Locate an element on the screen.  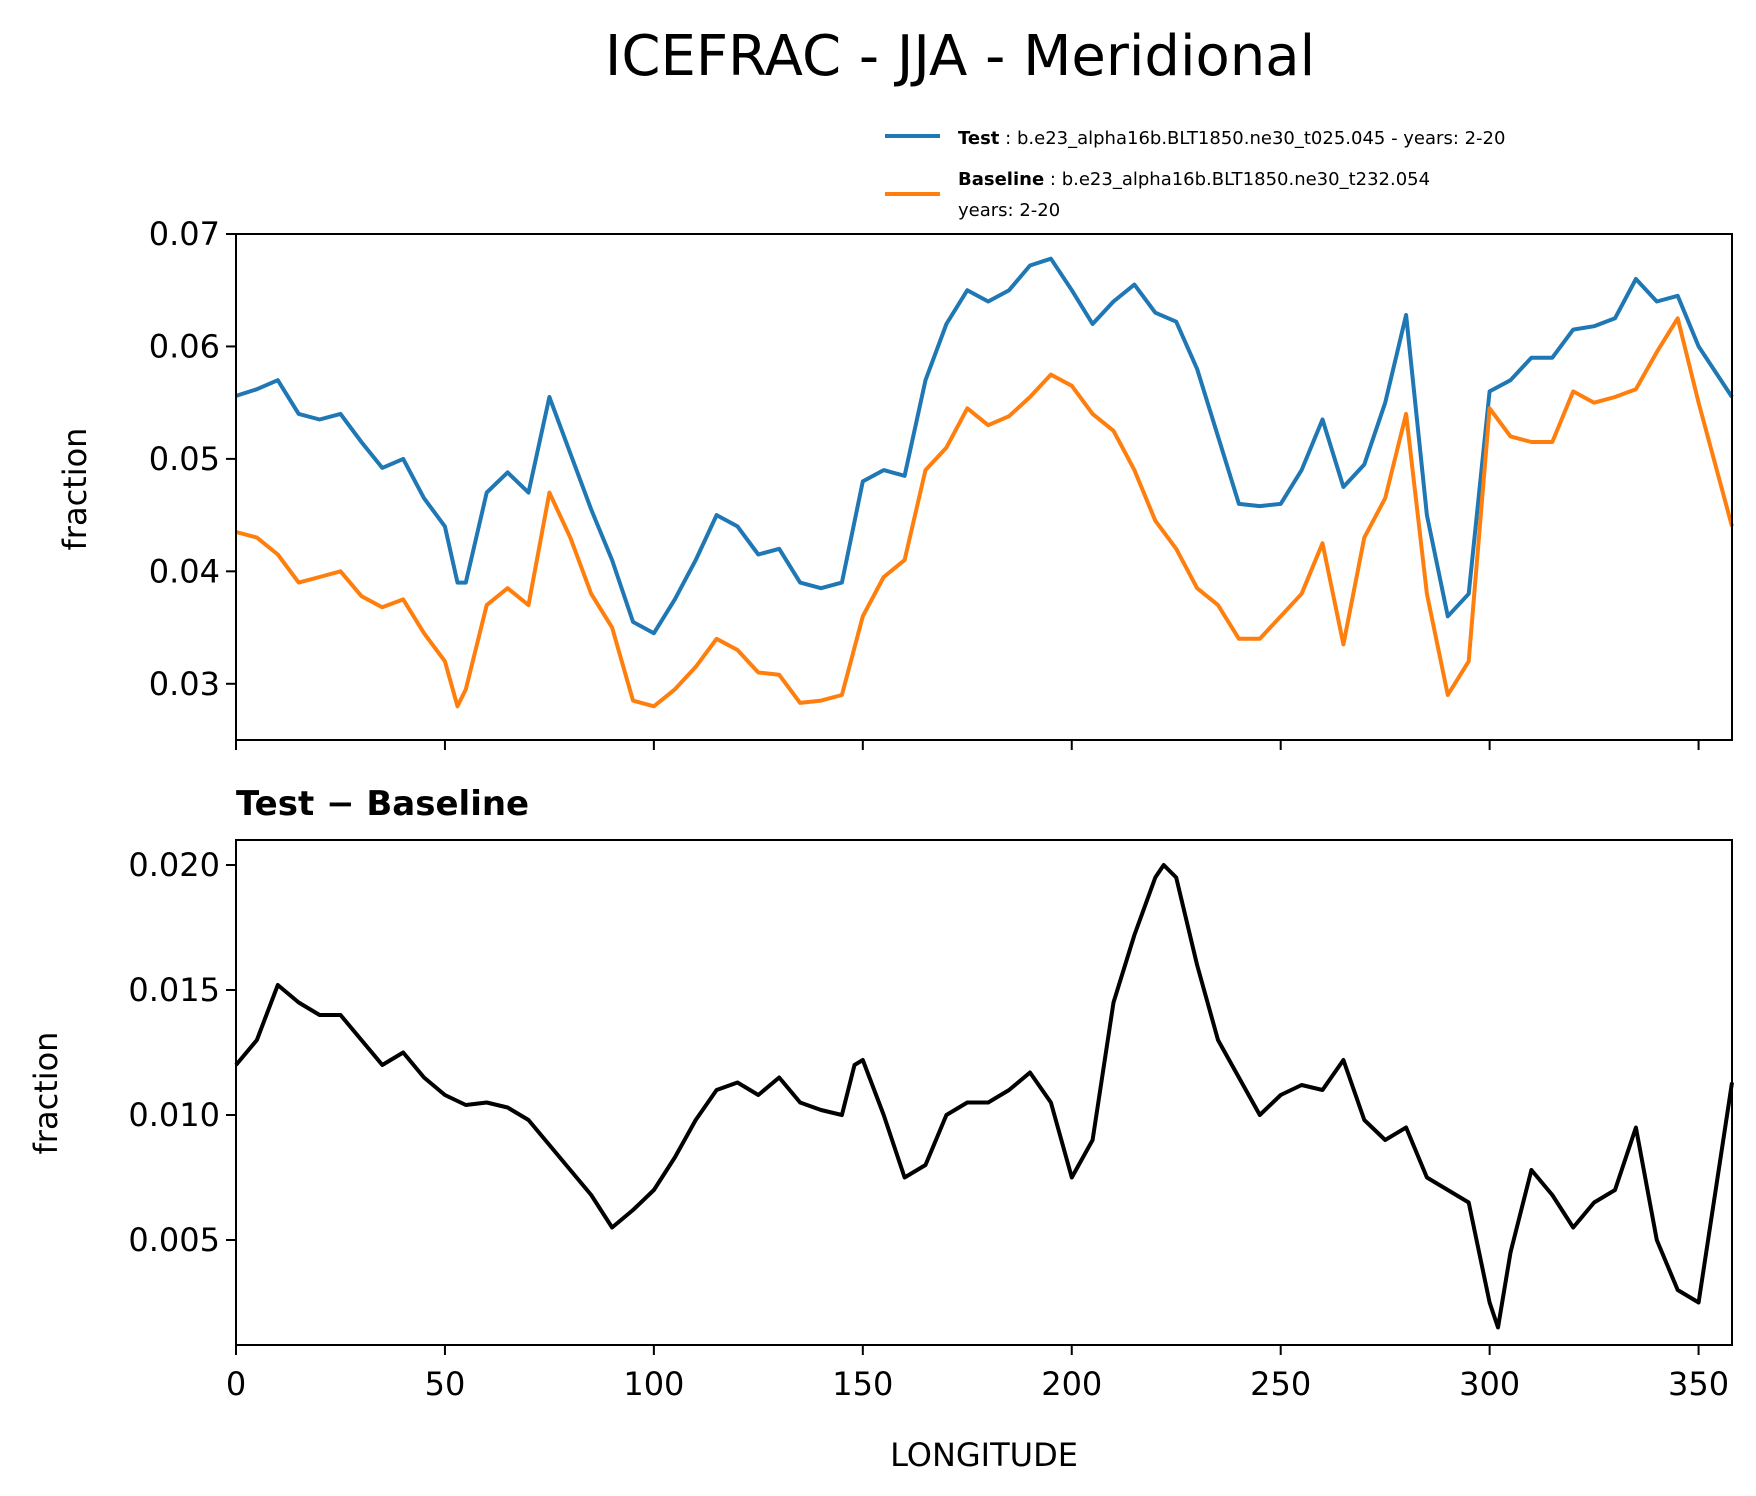
top-xticks is located at coordinates (967, 745).